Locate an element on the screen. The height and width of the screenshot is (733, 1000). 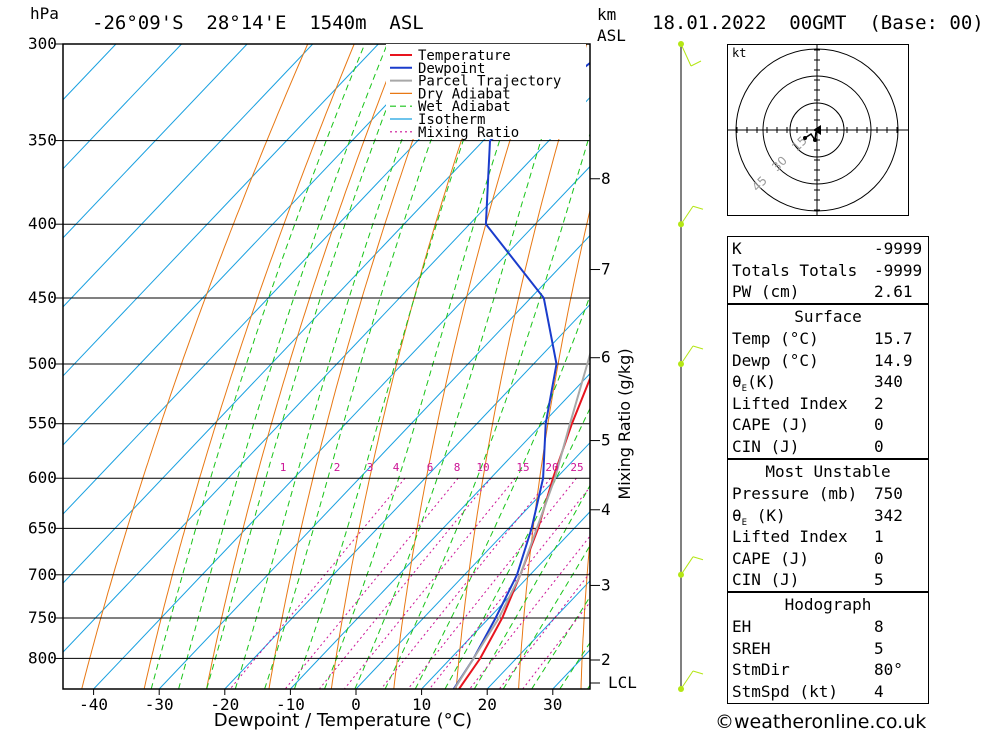
pressure-tick-label: 800 is located at coordinates (42, 657).